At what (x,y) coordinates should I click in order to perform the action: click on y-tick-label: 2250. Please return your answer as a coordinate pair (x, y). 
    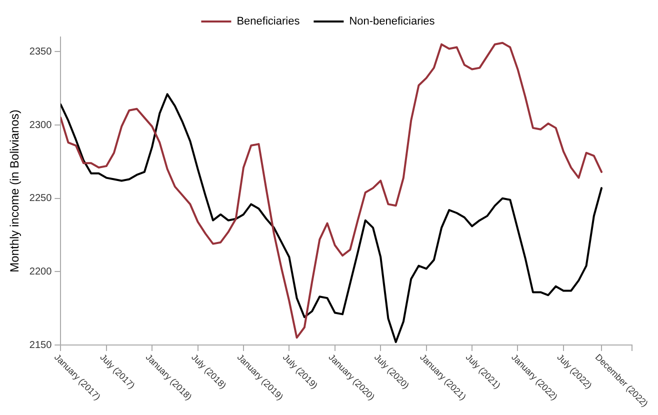
    Looking at the image, I should click on (40, 198).